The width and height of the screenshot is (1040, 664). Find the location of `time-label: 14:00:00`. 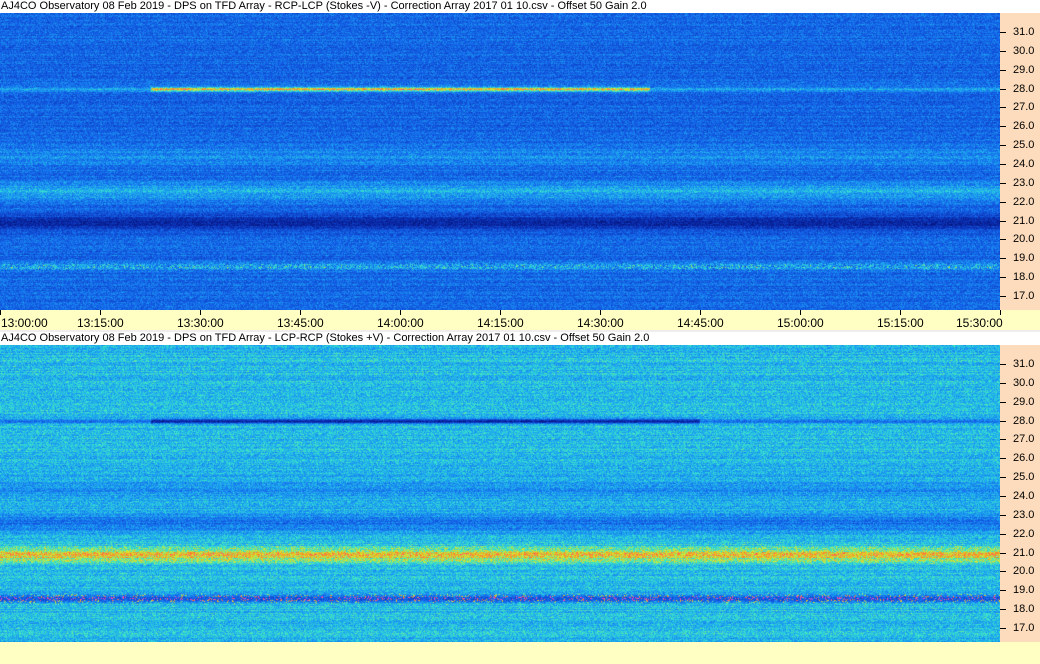

time-label: 14:00:00 is located at coordinates (400, 323).